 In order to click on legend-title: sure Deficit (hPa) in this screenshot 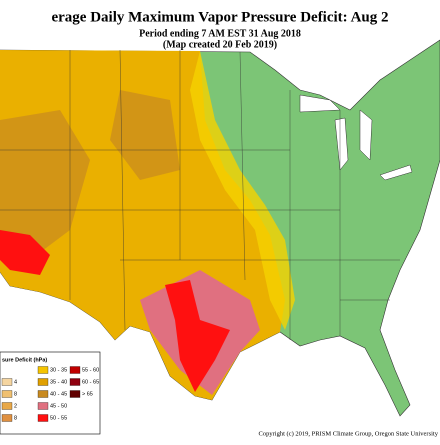, I will do `click(24, 360)`.